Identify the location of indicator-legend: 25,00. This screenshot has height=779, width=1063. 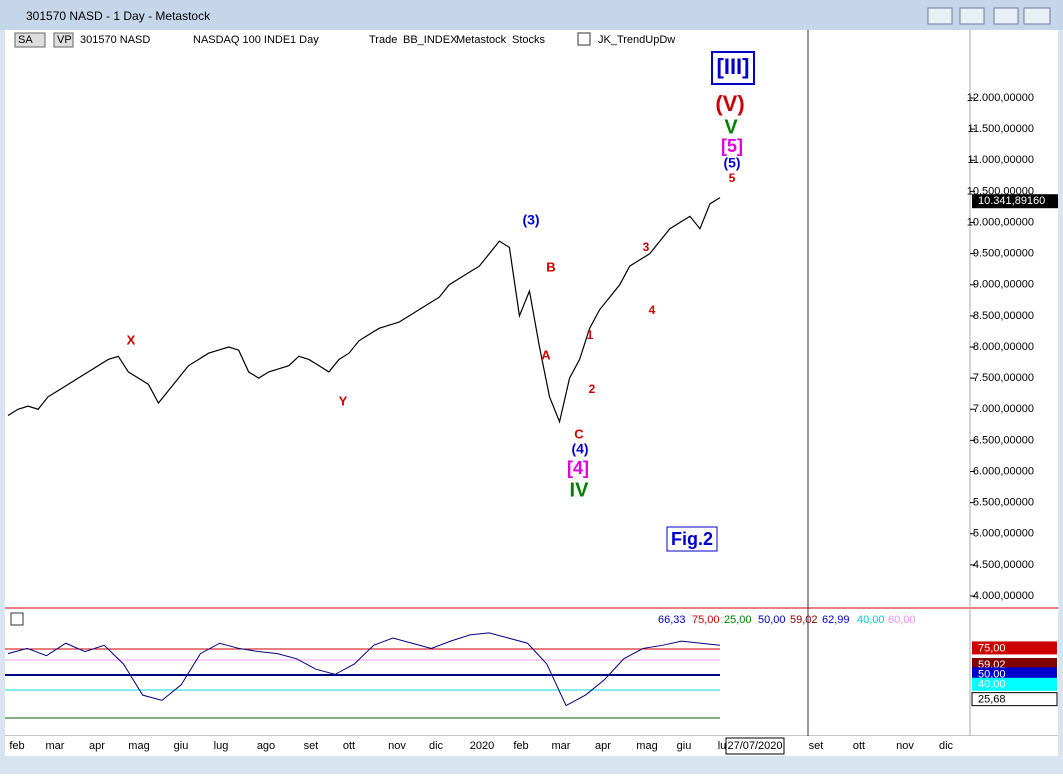
(738, 620).